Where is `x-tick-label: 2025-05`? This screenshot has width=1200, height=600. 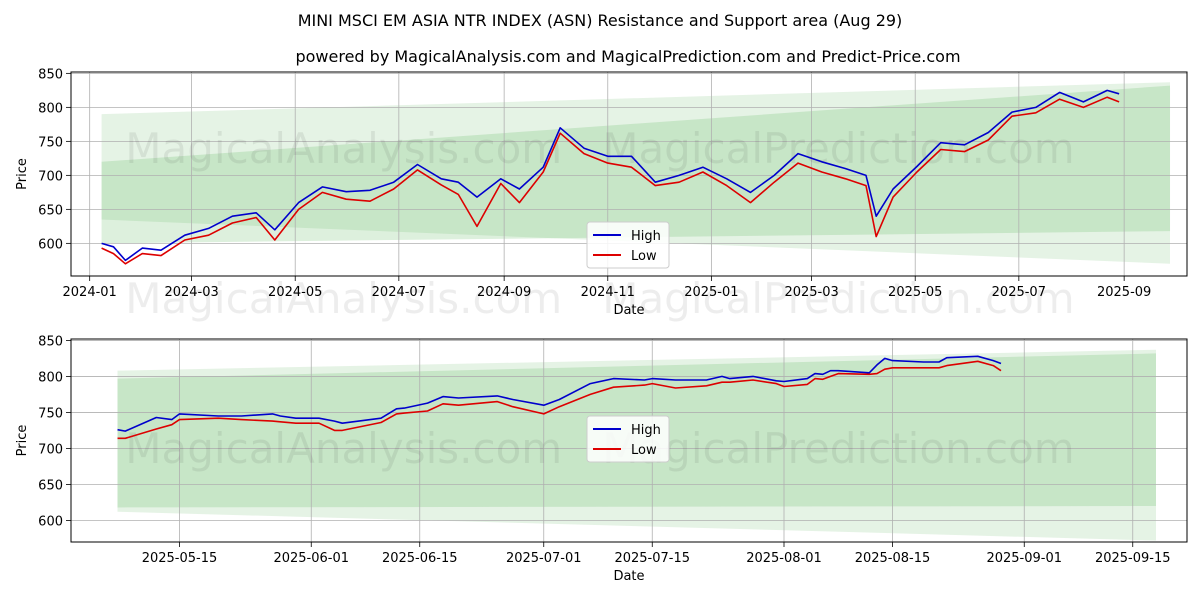 x-tick-label: 2025-05 is located at coordinates (915, 292).